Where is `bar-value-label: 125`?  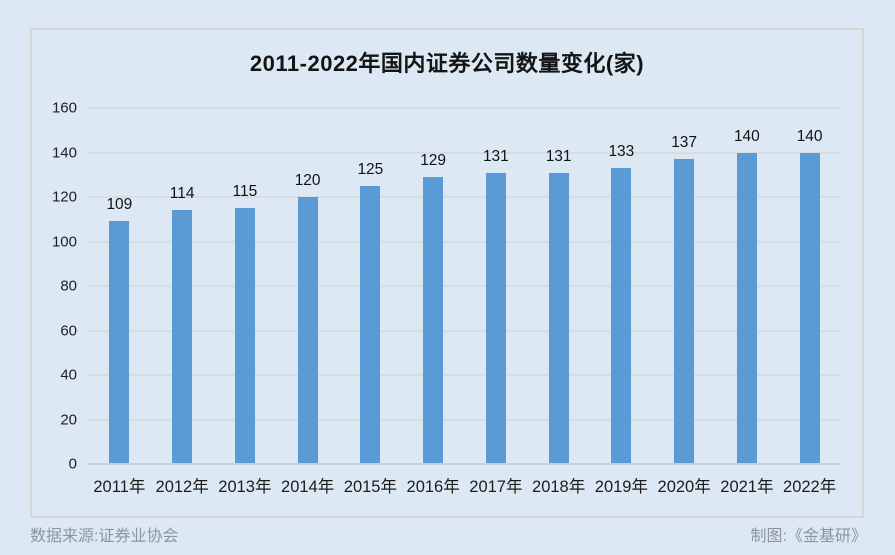 bar-value-label: 125 is located at coordinates (370, 169).